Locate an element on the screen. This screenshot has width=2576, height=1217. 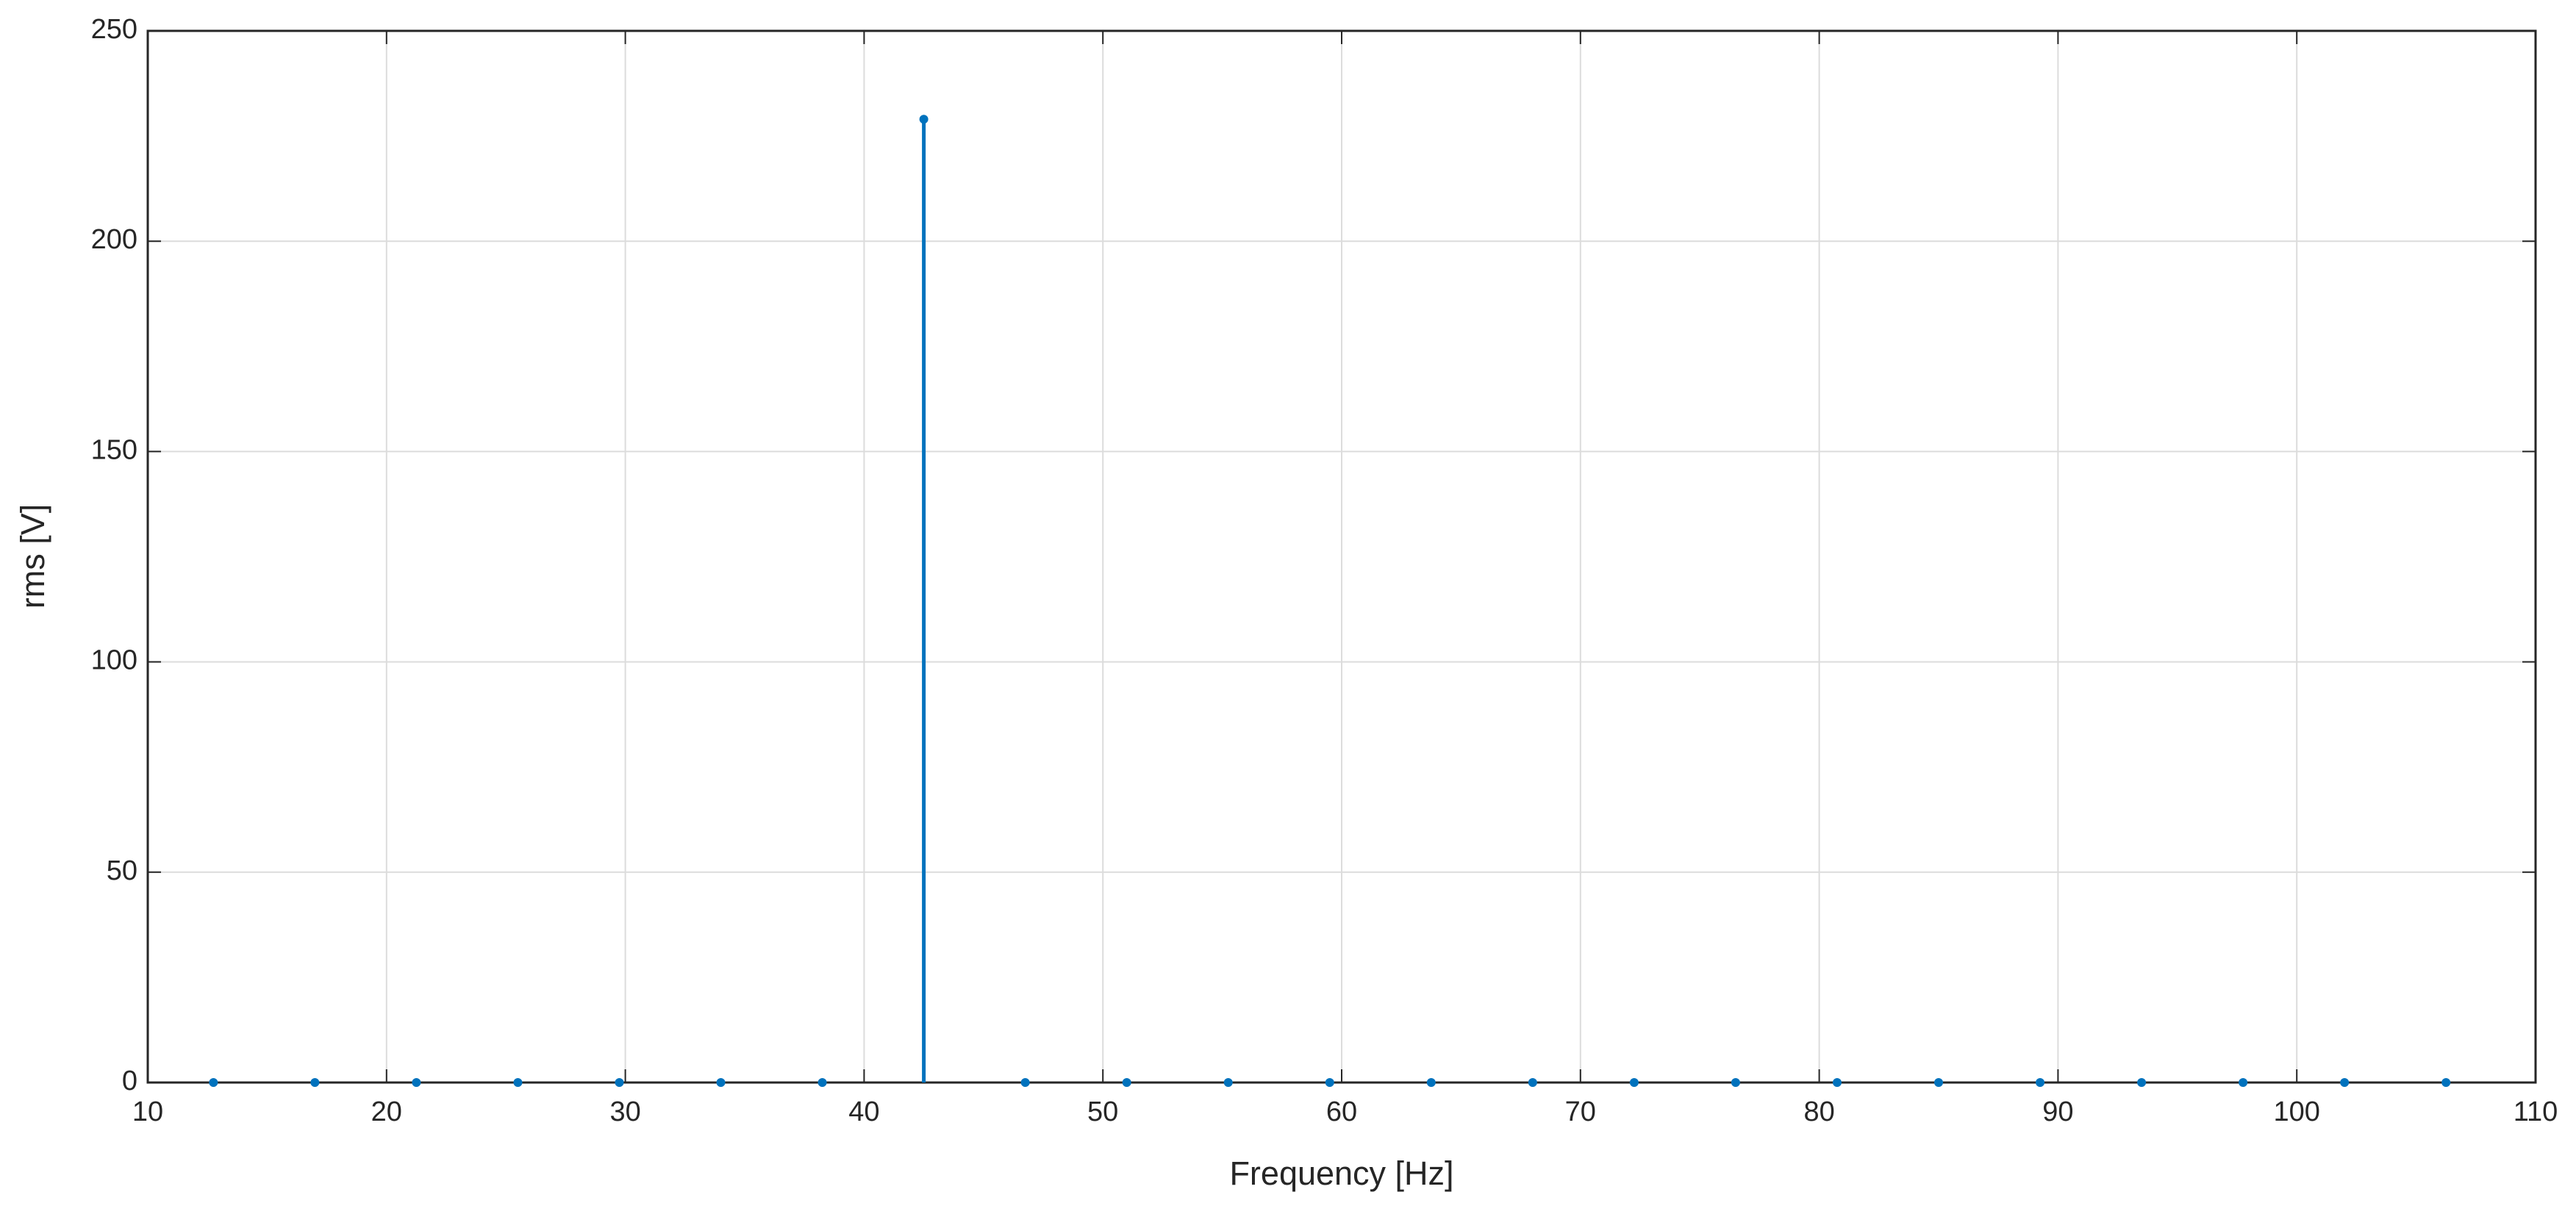
y-tick-label: 150 is located at coordinates (114, 449).